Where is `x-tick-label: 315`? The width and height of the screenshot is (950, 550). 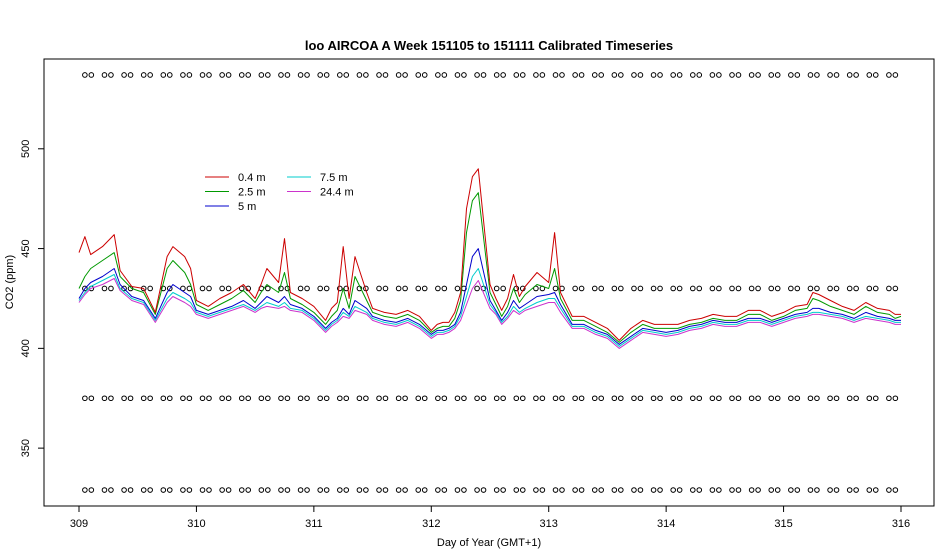 x-tick-label: 315 is located at coordinates (783, 524).